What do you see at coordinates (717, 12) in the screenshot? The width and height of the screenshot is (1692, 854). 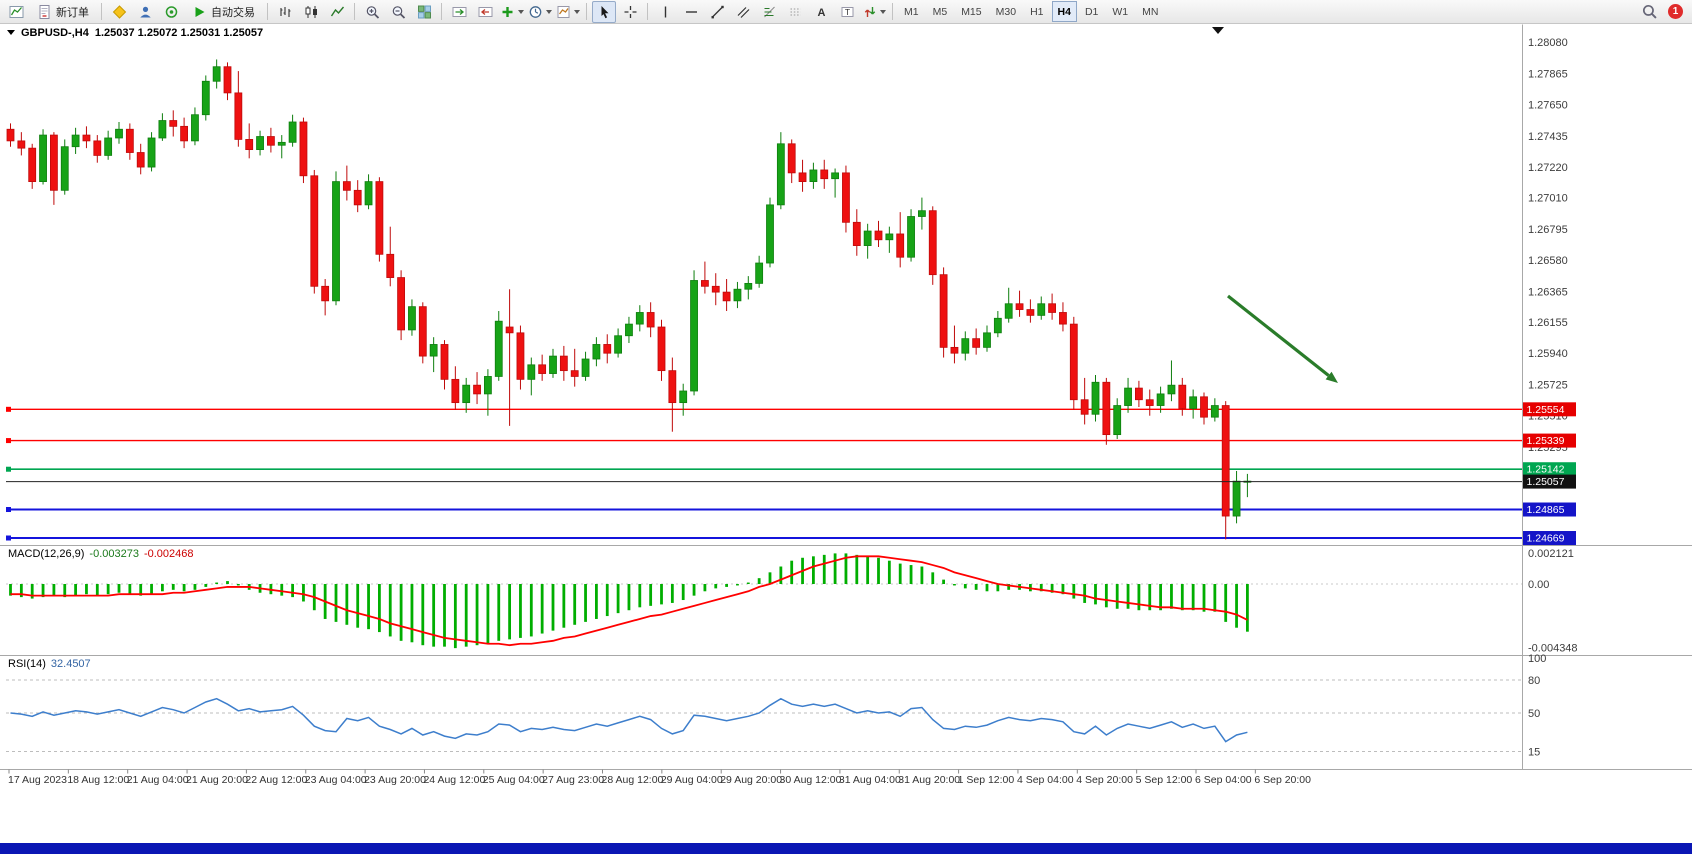 I see `trendline-tool-button` at bounding box center [717, 12].